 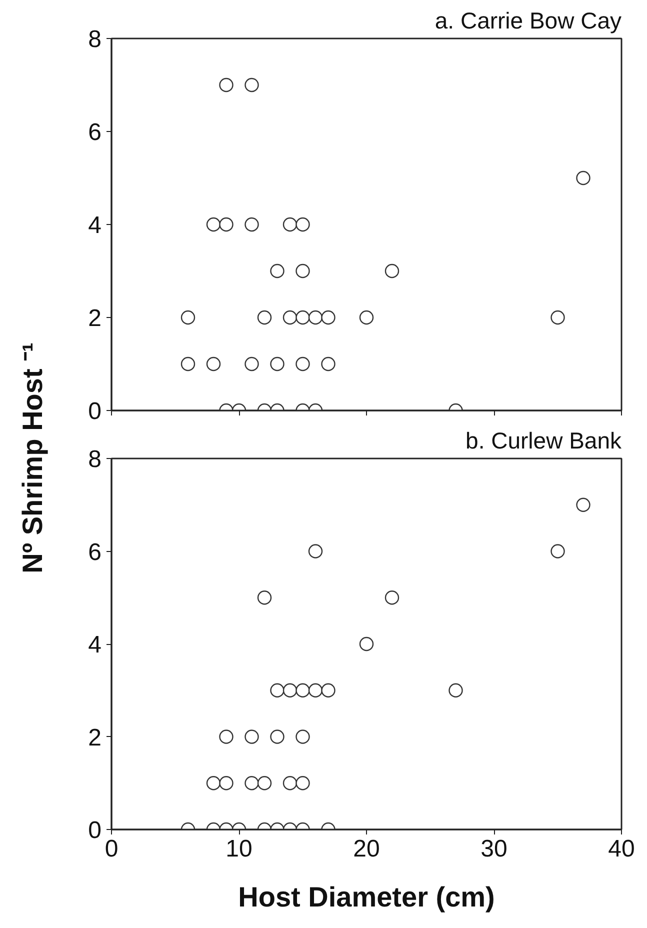 I want to click on chart-title: b. Curlew Bank, so click(x=544, y=441).